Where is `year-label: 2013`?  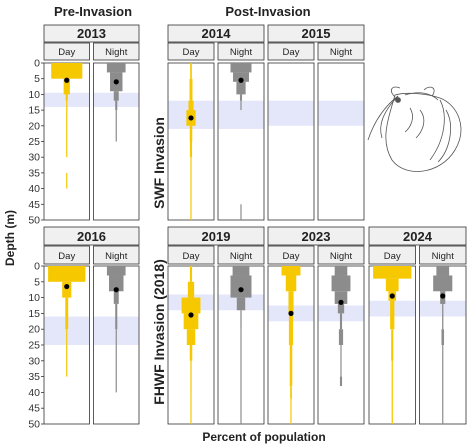
year-label: 2013 is located at coordinates (91, 33).